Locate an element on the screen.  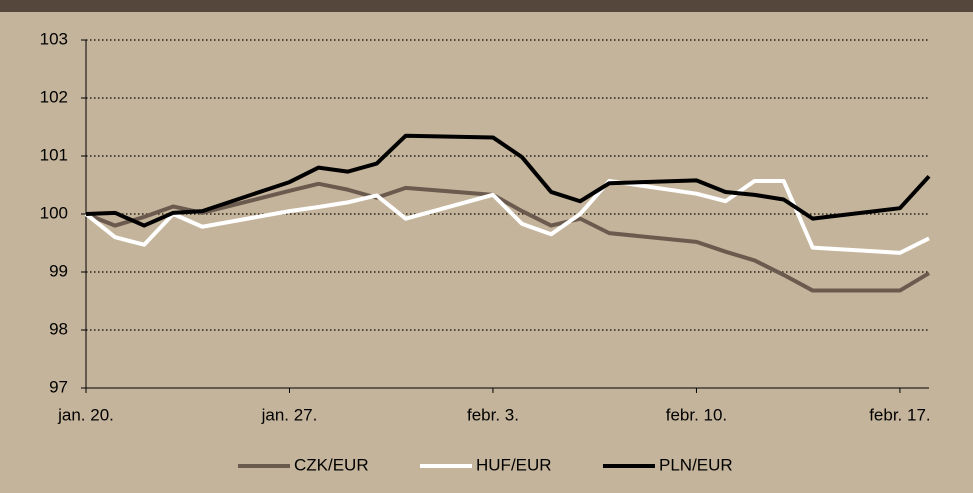
legend-label: CZK/EUR is located at coordinates (331, 464).